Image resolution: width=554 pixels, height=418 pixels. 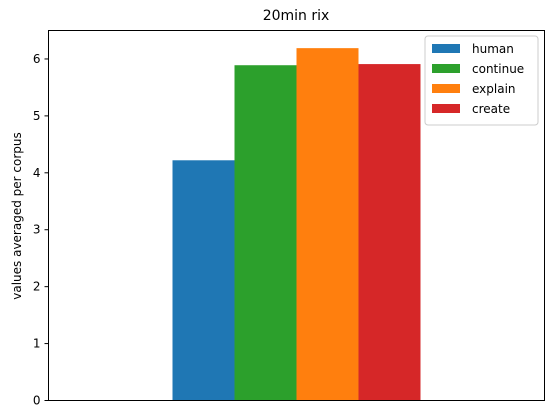 I want to click on y-tick-label: 3, so click(x=37, y=230).